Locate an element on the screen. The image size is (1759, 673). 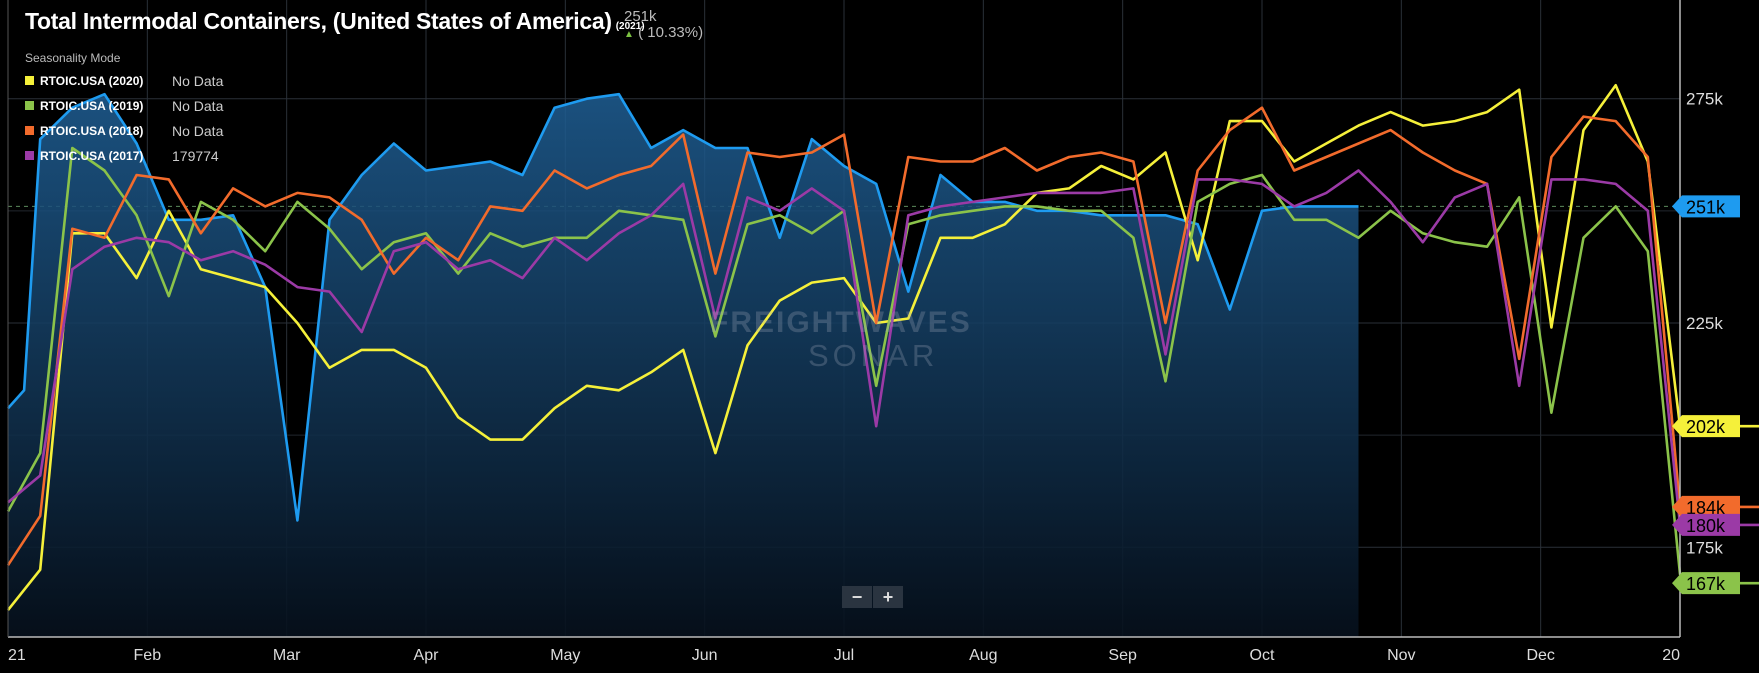
series-end-tag-label: 167k is located at coordinates (1706, 584).